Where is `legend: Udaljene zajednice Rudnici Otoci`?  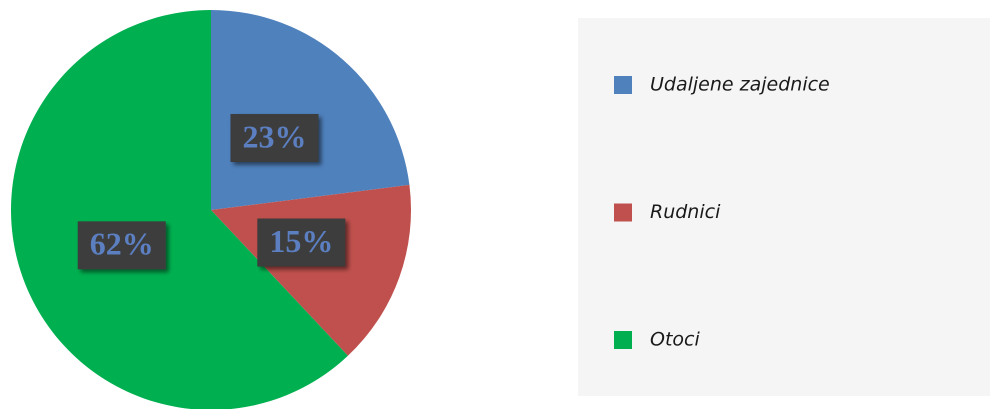
legend: Udaljene zajednice Rudnici Otoci is located at coordinates (722, 212).